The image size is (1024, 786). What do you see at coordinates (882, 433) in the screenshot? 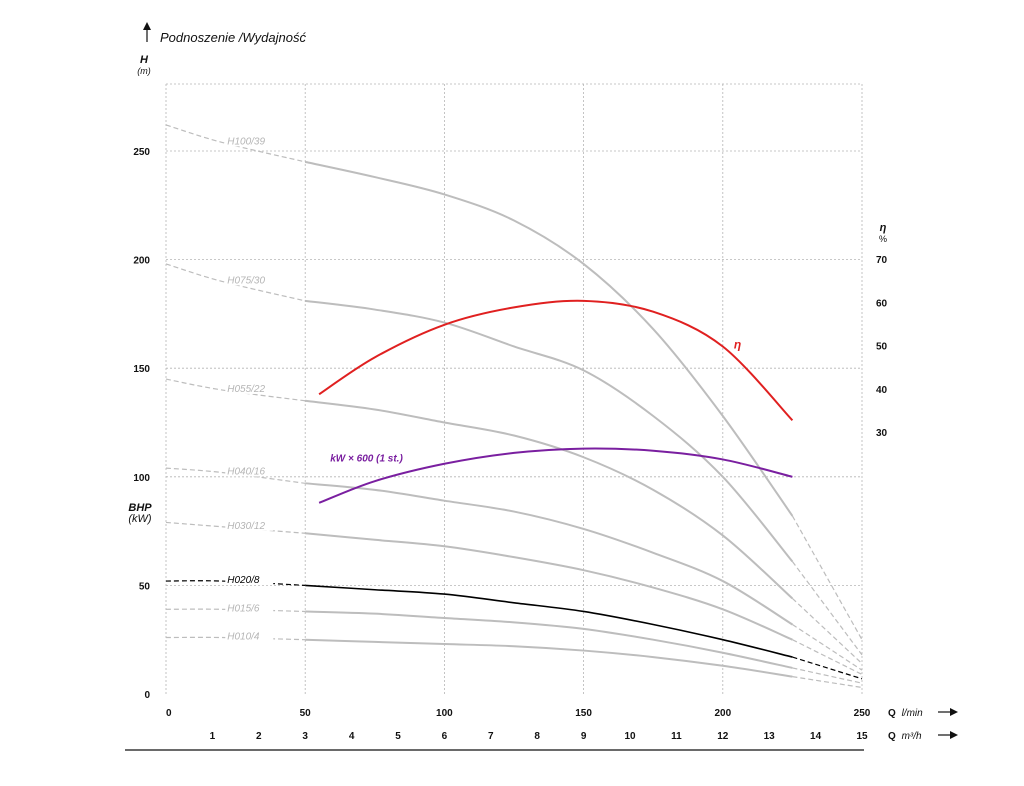
I see `eta-tick-label: 30` at bounding box center [882, 433].